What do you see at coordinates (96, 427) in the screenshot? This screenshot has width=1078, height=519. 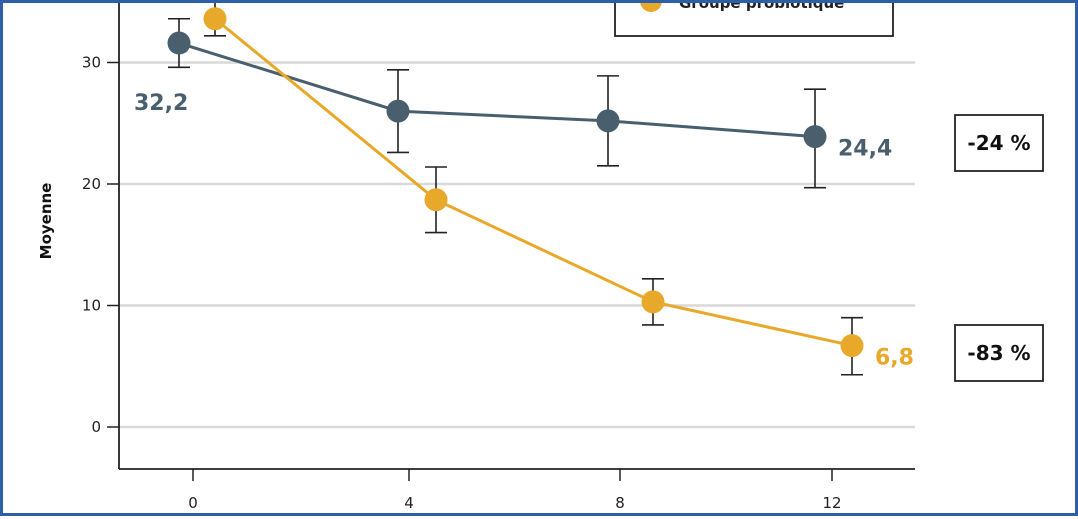 I see `y-tick-label: 0` at bounding box center [96, 427].